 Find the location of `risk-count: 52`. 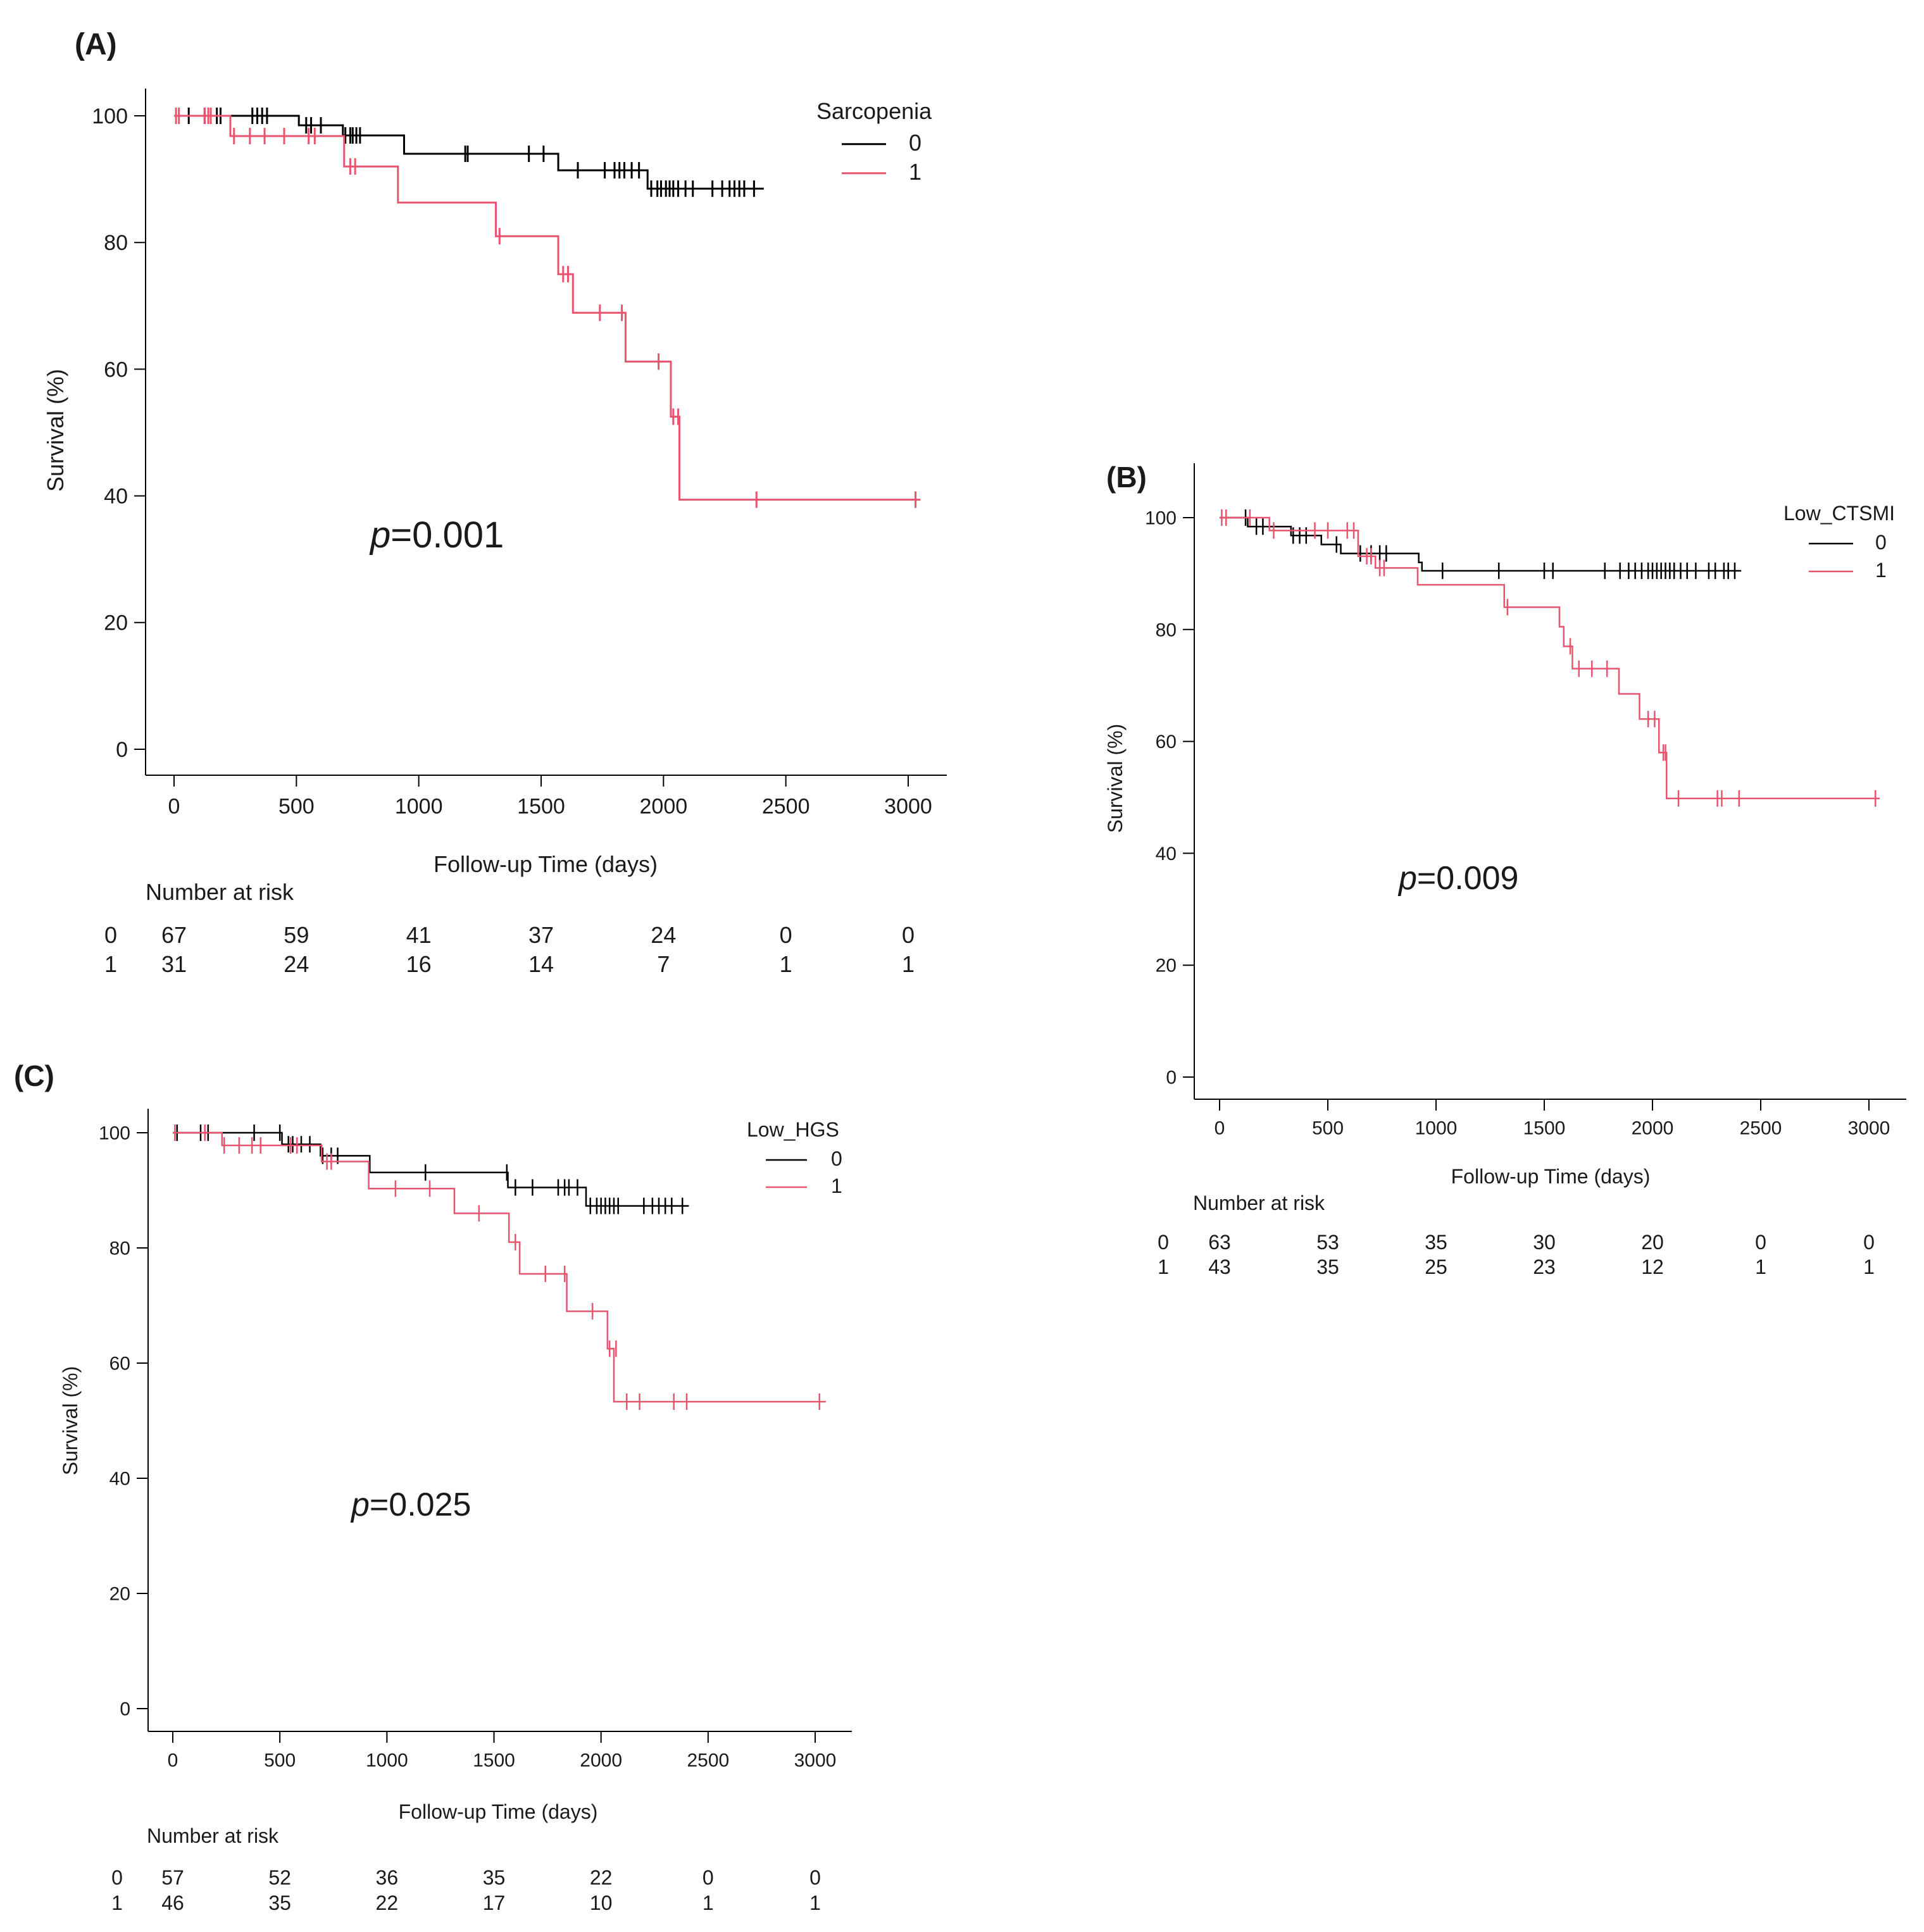

risk-count: 52 is located at coordinates (280, 1877).